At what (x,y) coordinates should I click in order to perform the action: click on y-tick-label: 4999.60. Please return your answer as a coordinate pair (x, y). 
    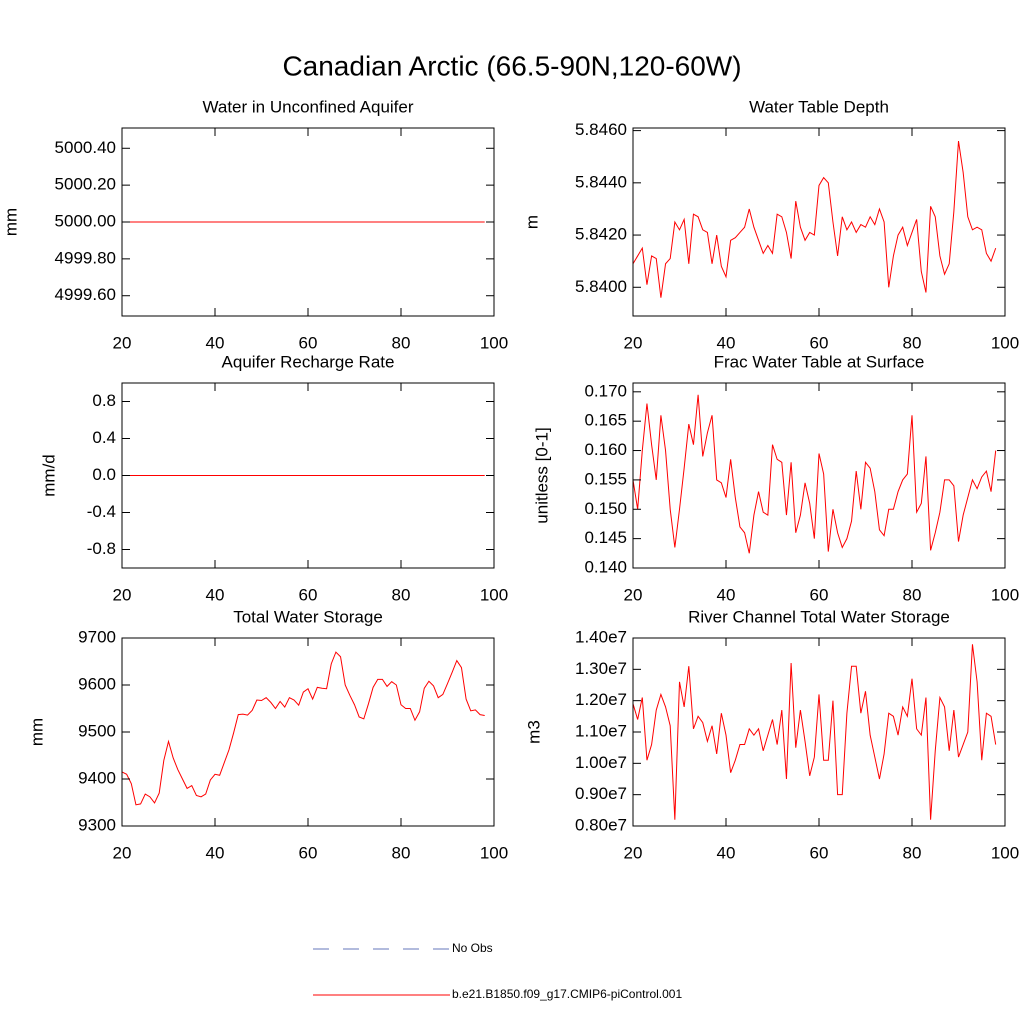
    Looking at the image, I should click on (85, 294).